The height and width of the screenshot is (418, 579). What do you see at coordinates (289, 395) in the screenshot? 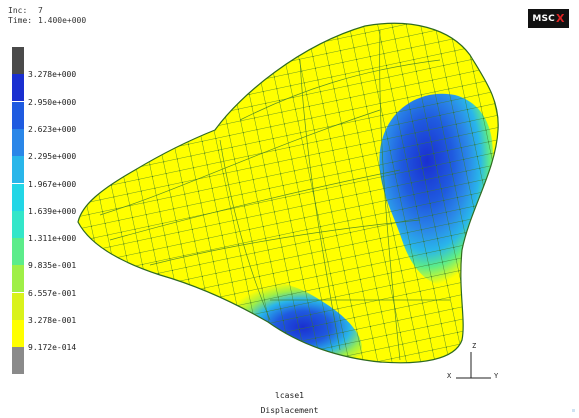
I see `loadcase-label: lcase1` at bounding box center [289, 395].